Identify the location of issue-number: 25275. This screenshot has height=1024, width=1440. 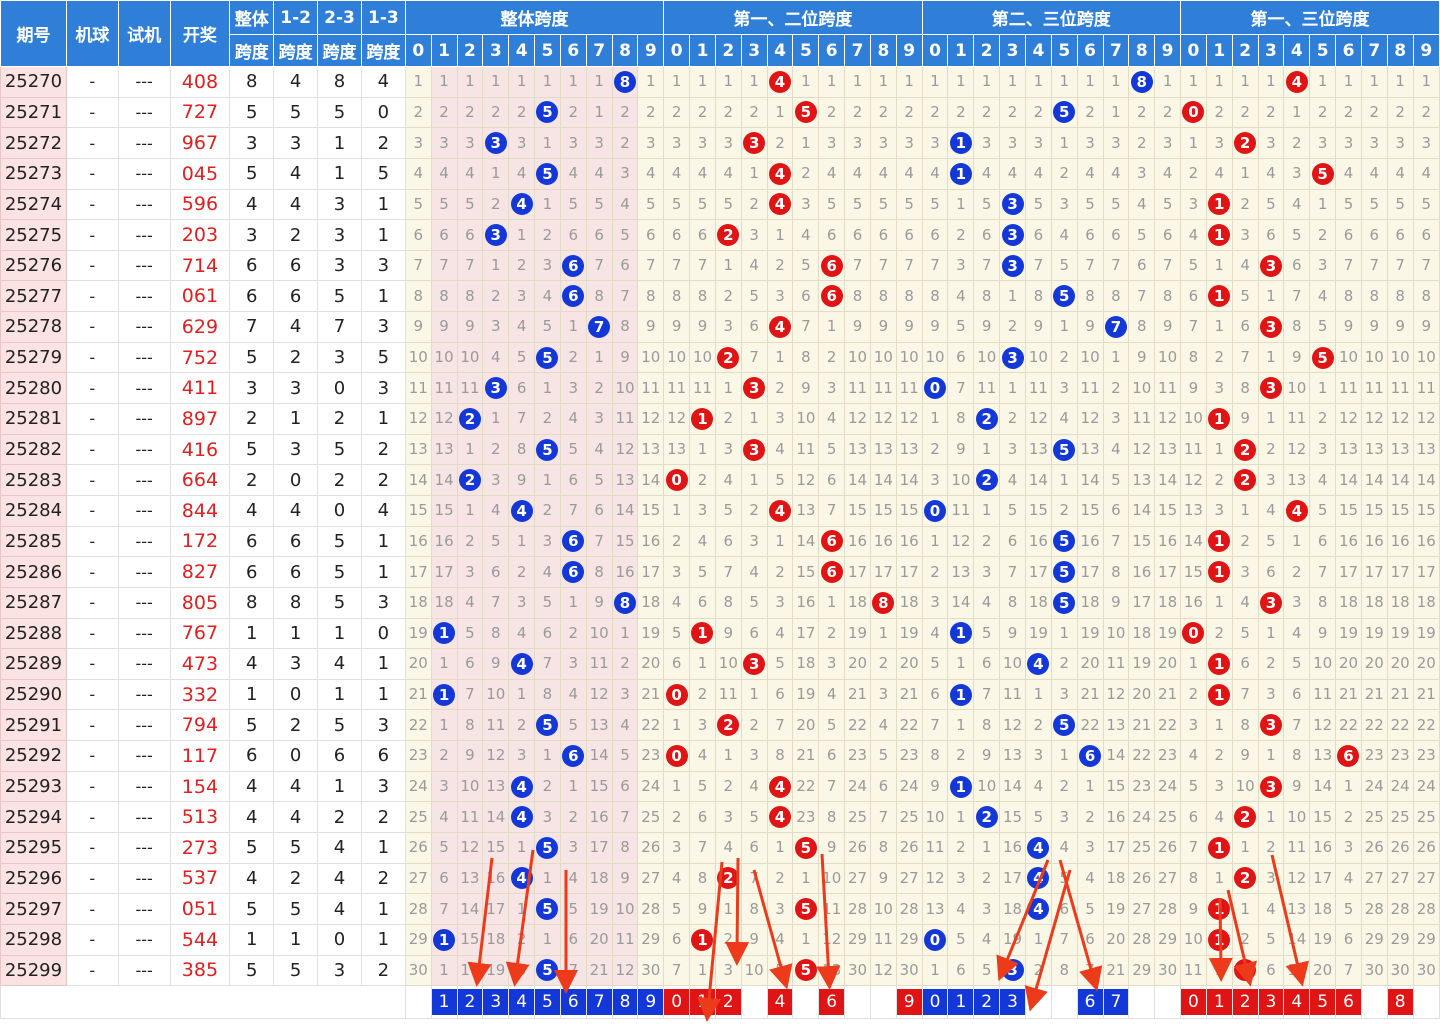
(33, 235).